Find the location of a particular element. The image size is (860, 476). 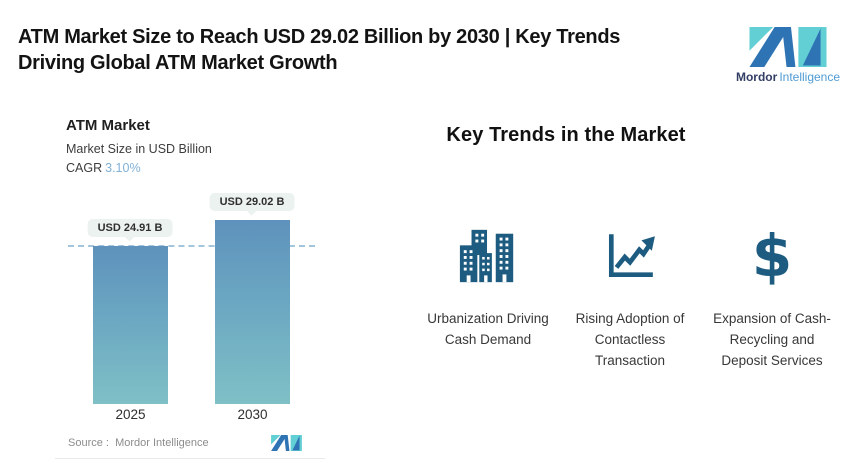

trend-item-urbanization: Urbanization Driving Cash Demand is located at coordinates (488, 298).